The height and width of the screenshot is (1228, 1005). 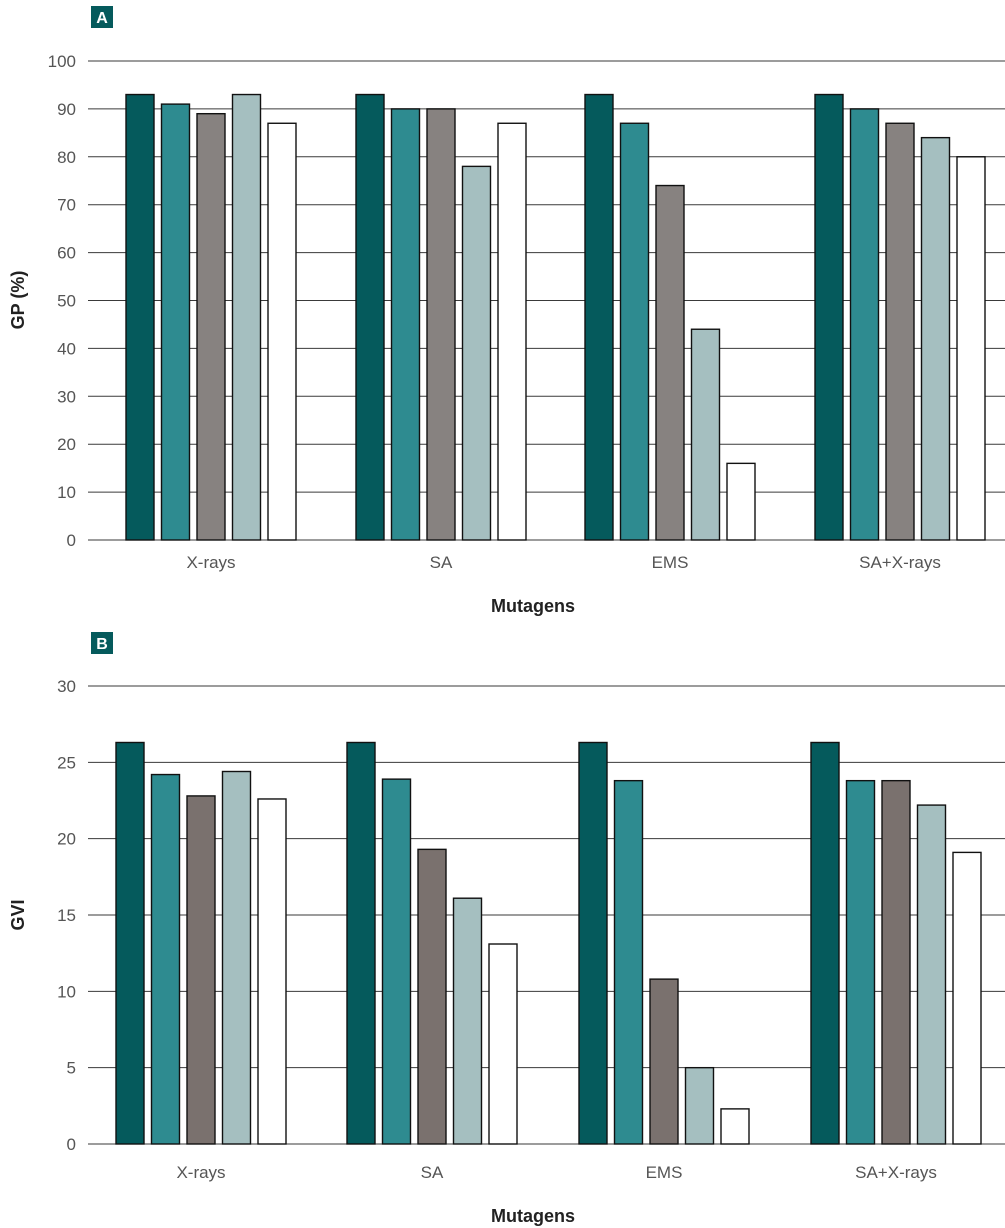 I want to click on y-tick-label: 70, so click(x=66, y=205).